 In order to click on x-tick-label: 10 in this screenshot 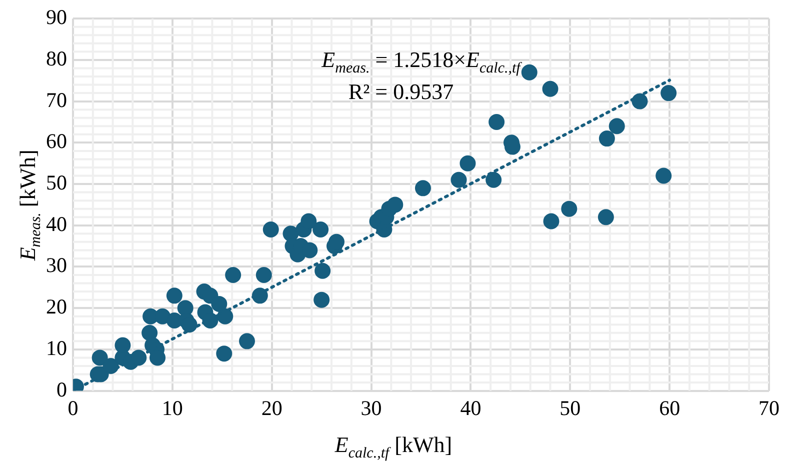, I will do `click(172, 408)`.